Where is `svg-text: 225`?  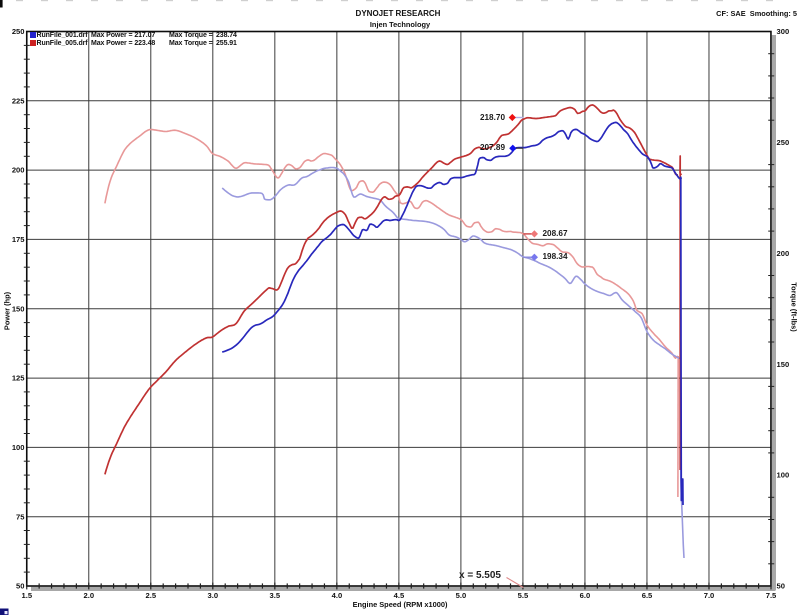
svg-text: 225 is located at coordinates (18, 100).